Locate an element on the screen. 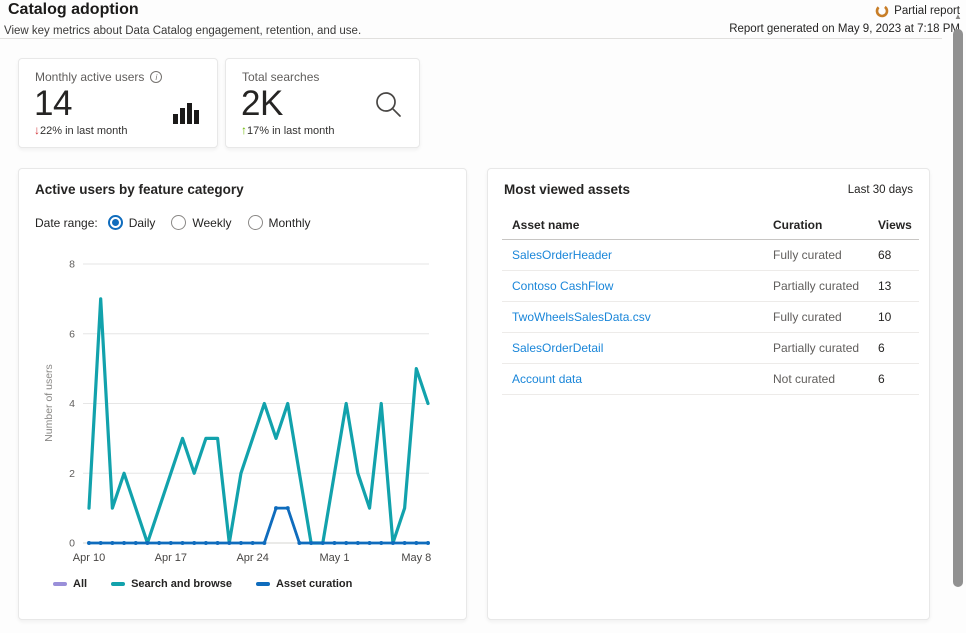 The width and height of the screenshot is (966, 633). assets-panel-title: Most viewed assets is located at coordinates (567, 189).